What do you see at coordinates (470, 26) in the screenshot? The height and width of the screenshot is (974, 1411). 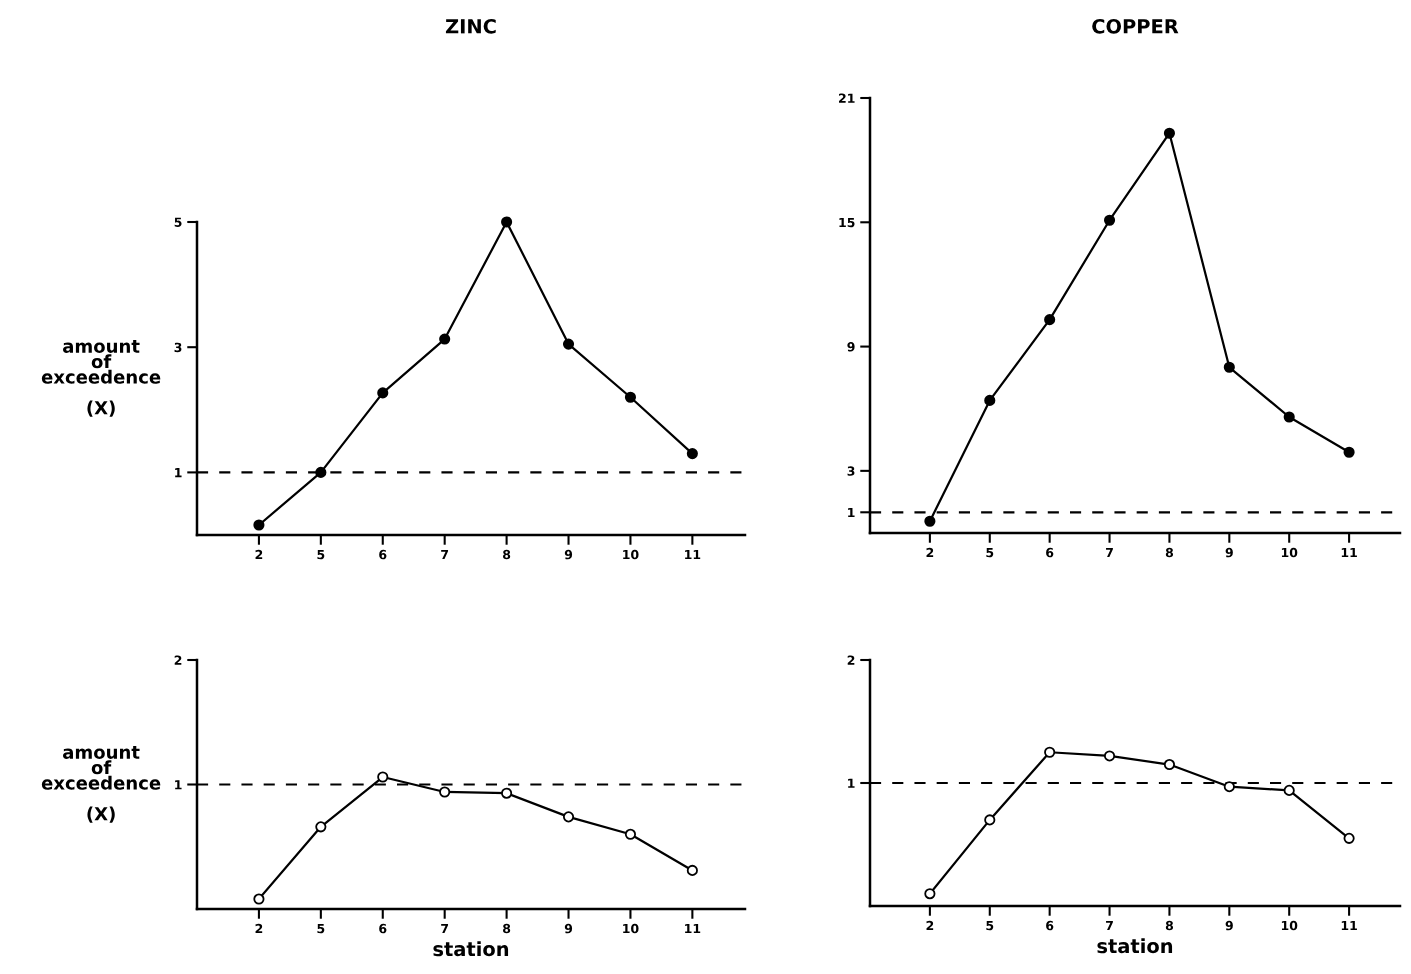 I see `chart-title: ZINC` at bounding box center [470, 26].